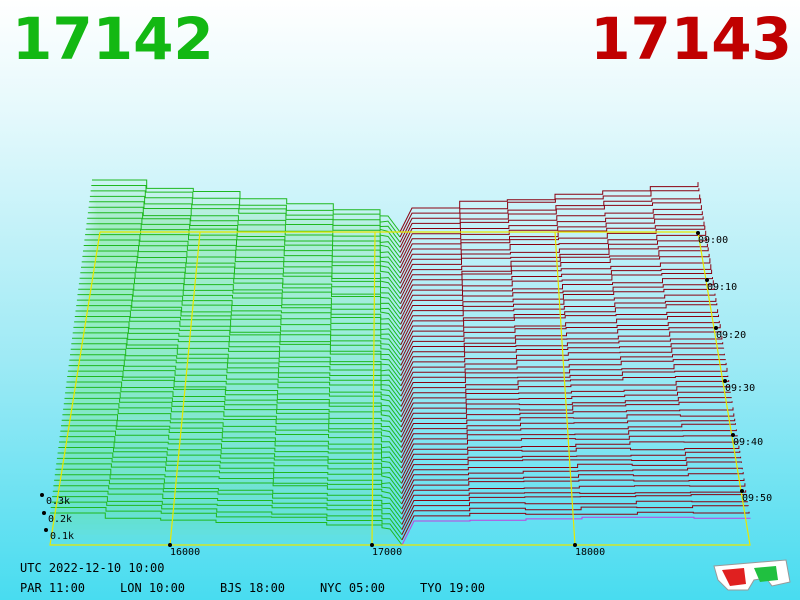  I want to click on city-time: BJS 18:00, so click(253, 588).